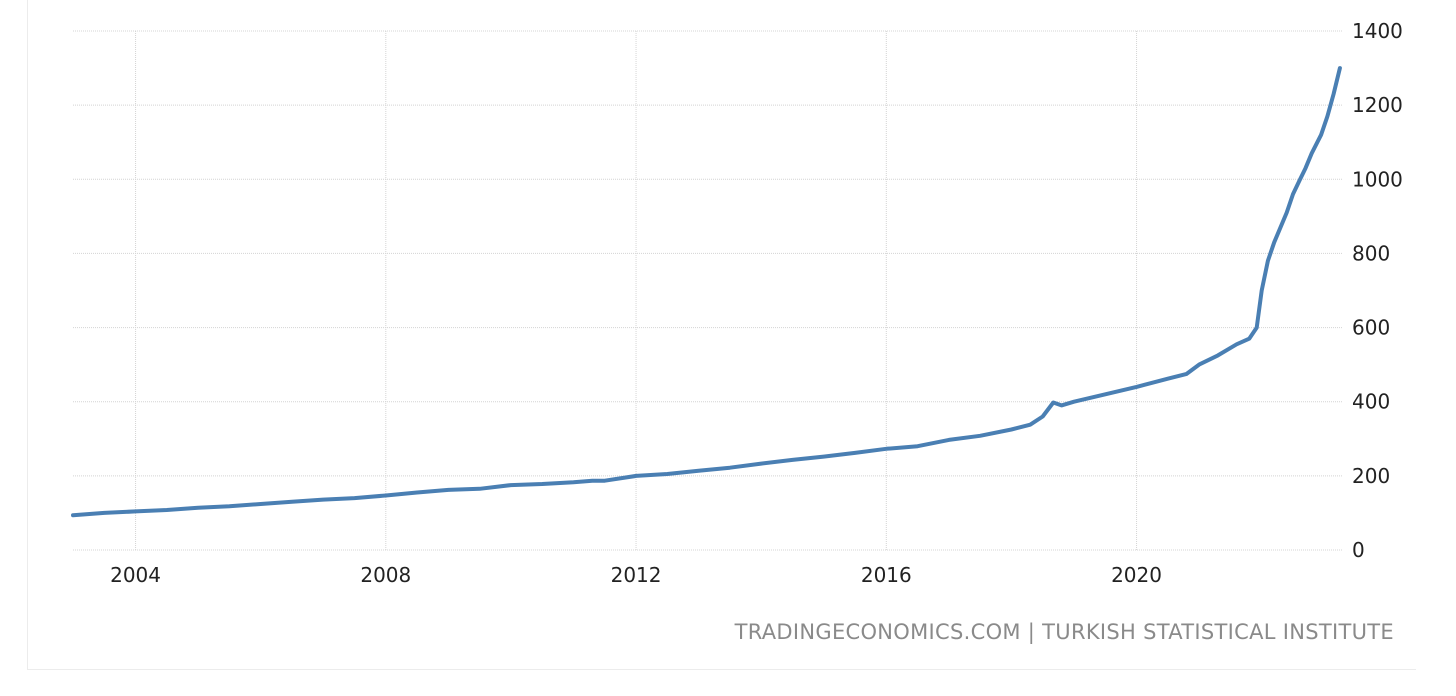 The width and height of the screenshot is (1456, 696). Describe the element at coordinates (1371, 328) in the screenshot. I see `y-tick-label: 600` at that location.